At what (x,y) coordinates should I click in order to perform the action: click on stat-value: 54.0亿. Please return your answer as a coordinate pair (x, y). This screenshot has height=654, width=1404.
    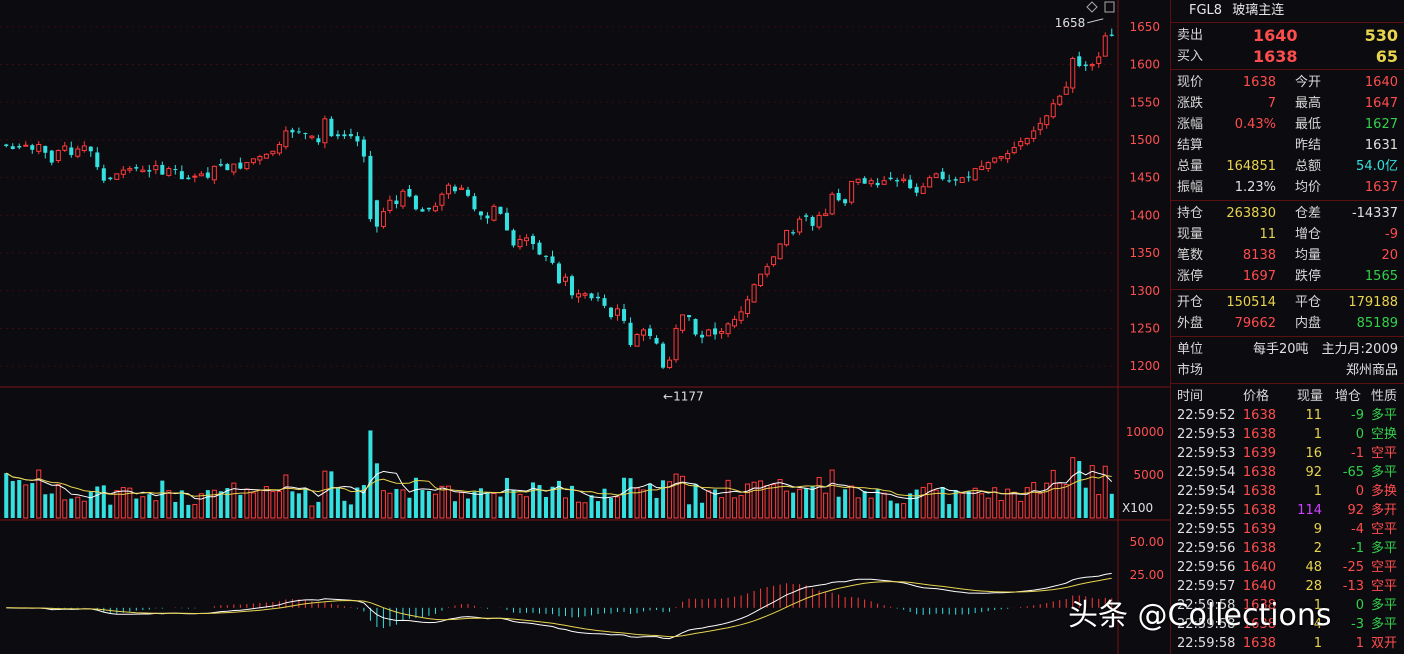
    Looking at the image, I should click on (1377, 166).